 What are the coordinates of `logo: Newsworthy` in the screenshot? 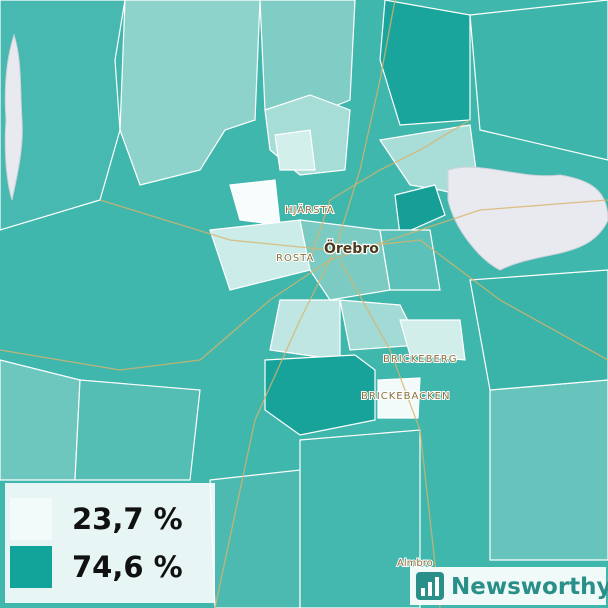 It's located at (509, 586).